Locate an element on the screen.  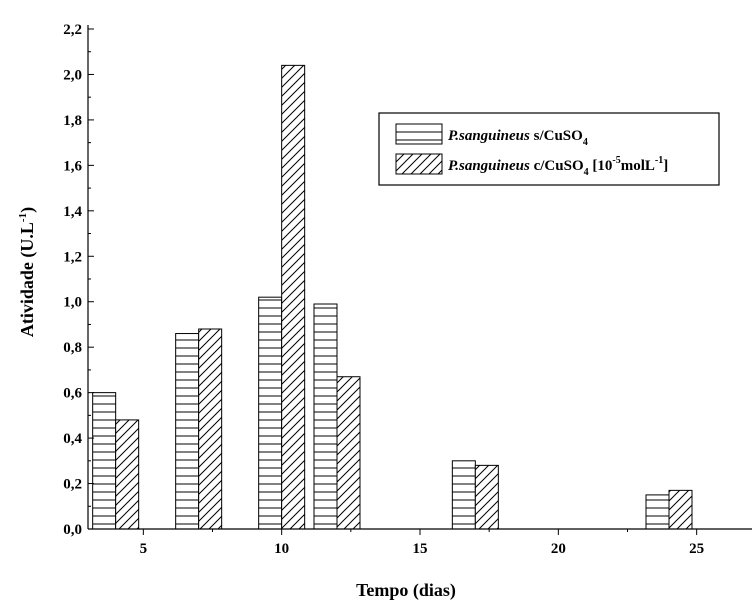
x-tick-label: 5 is located at coordinates (144, 549).